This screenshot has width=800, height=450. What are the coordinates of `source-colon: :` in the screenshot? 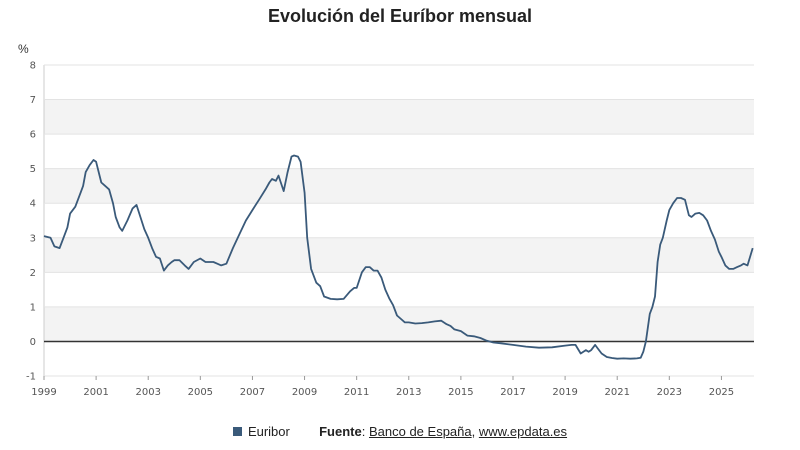 It's located at (363, 431).